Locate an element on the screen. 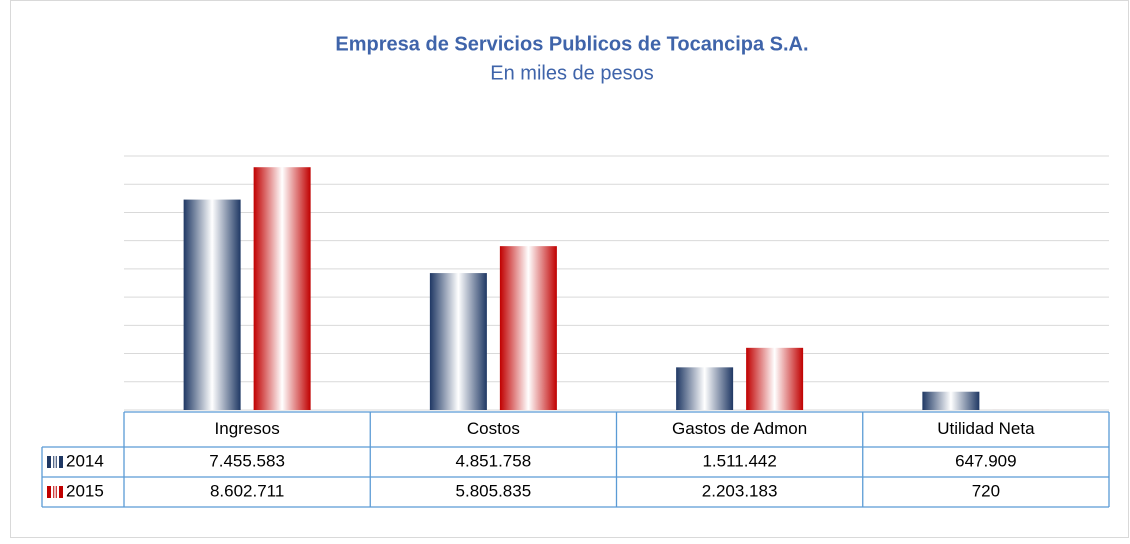  chart-subtitle: En miles de pesos is located at coordinates (571, 73).